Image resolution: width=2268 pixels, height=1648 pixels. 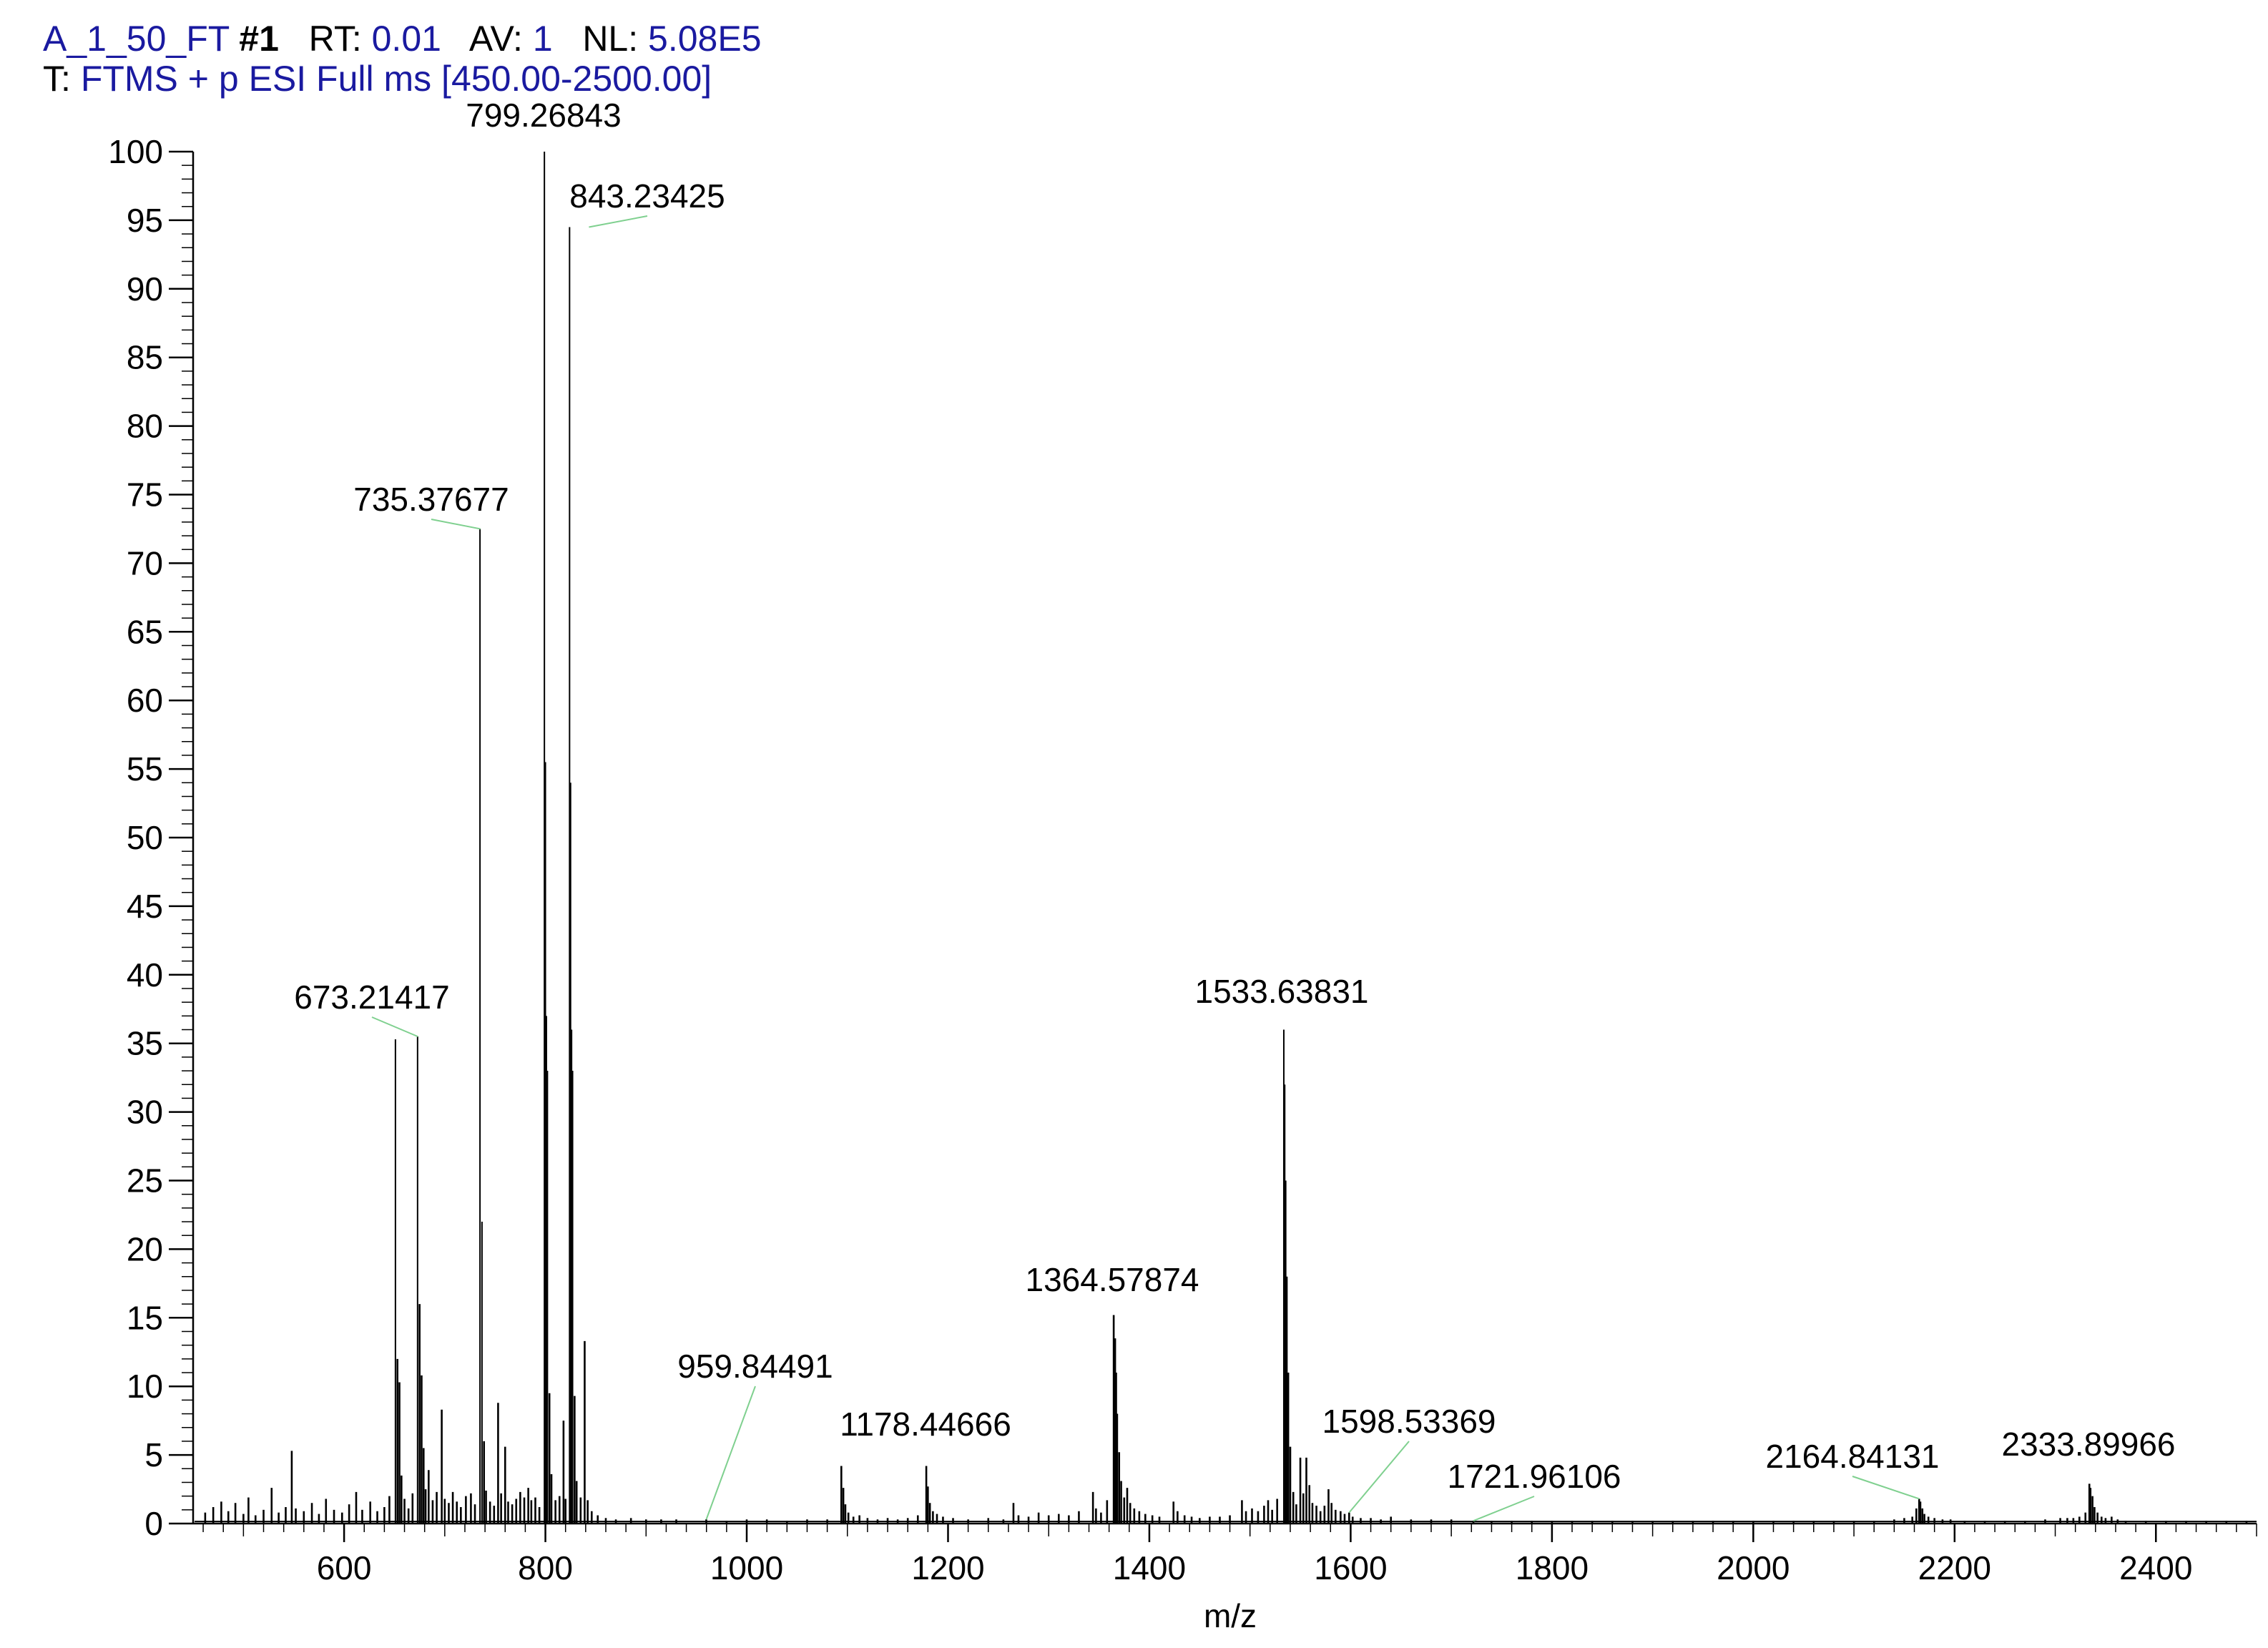 What do you see at coordinates (153, 1523) in the screenshot?
I see `y-tick-label: 0` at bounding box center [153, 1523].